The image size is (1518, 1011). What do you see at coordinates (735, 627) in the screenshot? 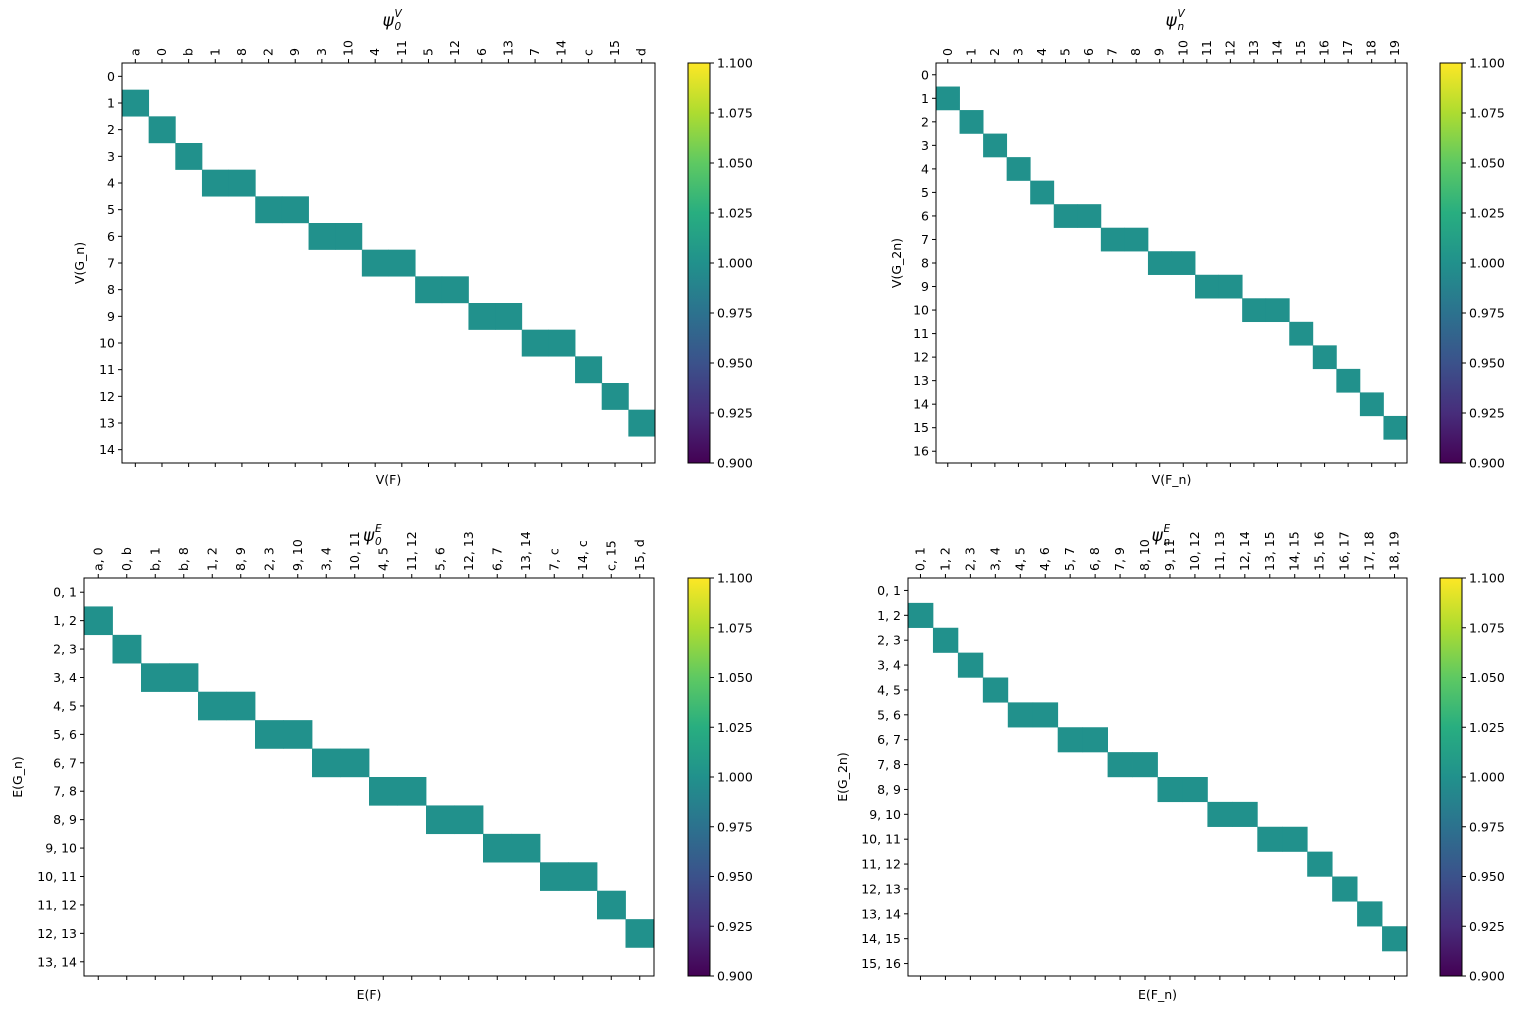
I see `colorbar-tick-label: 1.075` at bounding box center [735, 627].